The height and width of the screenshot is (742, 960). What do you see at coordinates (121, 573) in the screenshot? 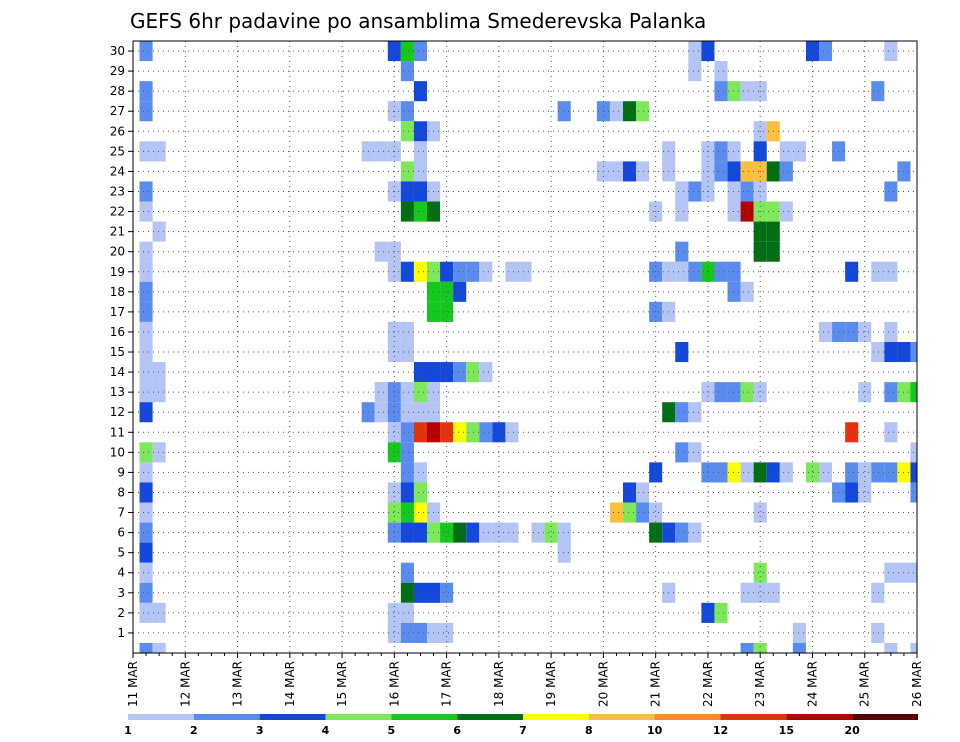
I see `y-tick-label: 4` at bounding box center [121, 573].